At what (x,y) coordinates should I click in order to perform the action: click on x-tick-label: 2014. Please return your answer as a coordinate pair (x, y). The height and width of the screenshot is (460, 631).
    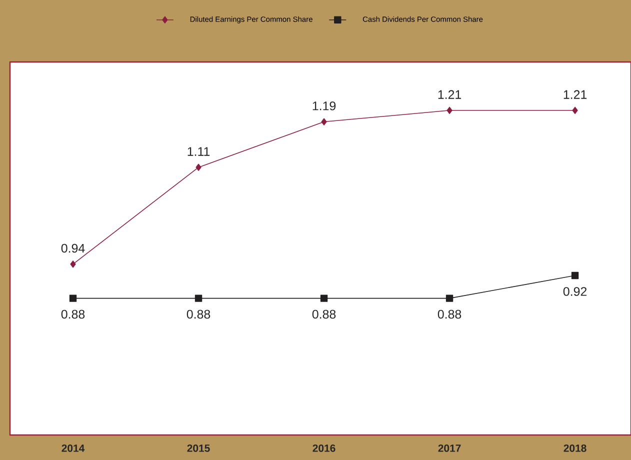
    Looking at the image, I should click on (73, 448).